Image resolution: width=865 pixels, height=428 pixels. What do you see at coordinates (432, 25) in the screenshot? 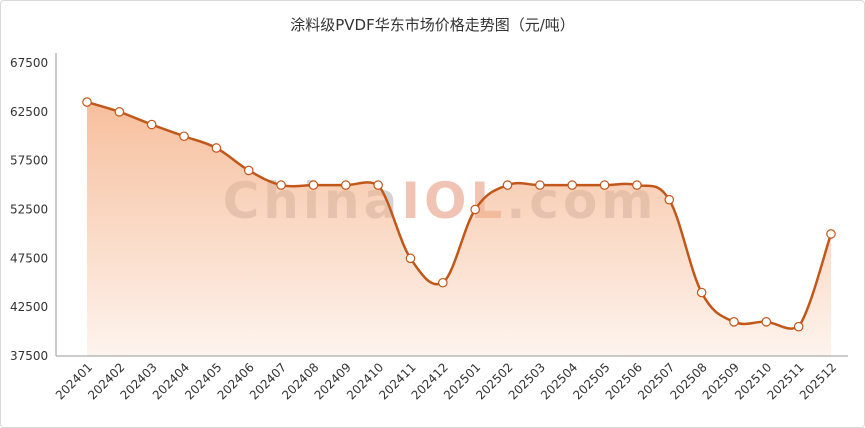
I see `chart-title: 涂料级PVDF华东市场价格走势图（元/吨）` at bounding box center [432, 25].